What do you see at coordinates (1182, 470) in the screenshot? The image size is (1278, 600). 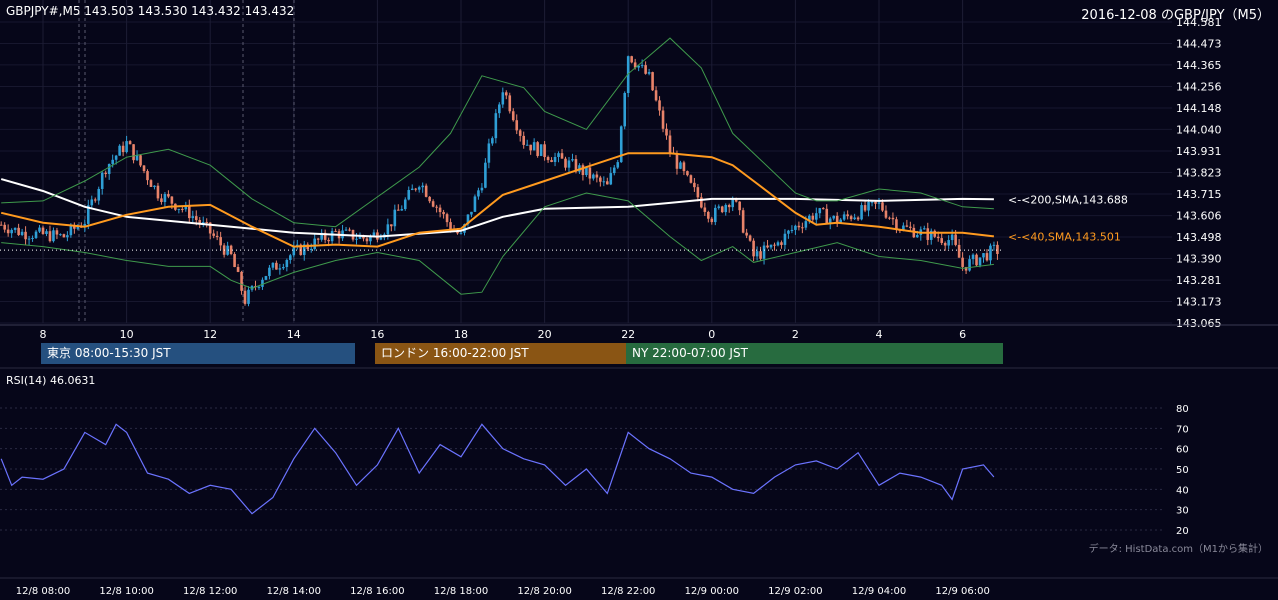 I see `rsi-y-tick-label: 50` at bounding box center [1182, 470].